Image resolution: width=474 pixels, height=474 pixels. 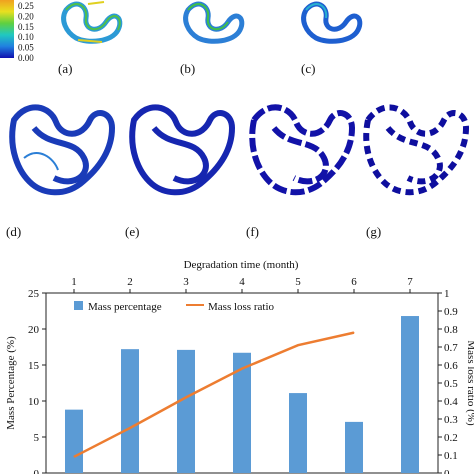 What do you see at coordinates (410, 282) in the screenshot?
I see `top-axis-tick-label: 7` at bounding box center [410, 282].